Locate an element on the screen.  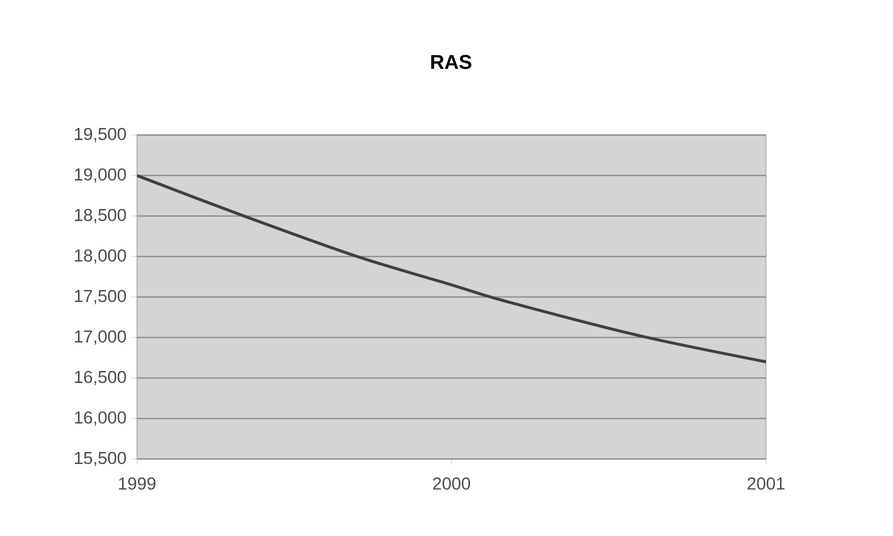
chart-title: RAS is located at coordinates (451, 62).